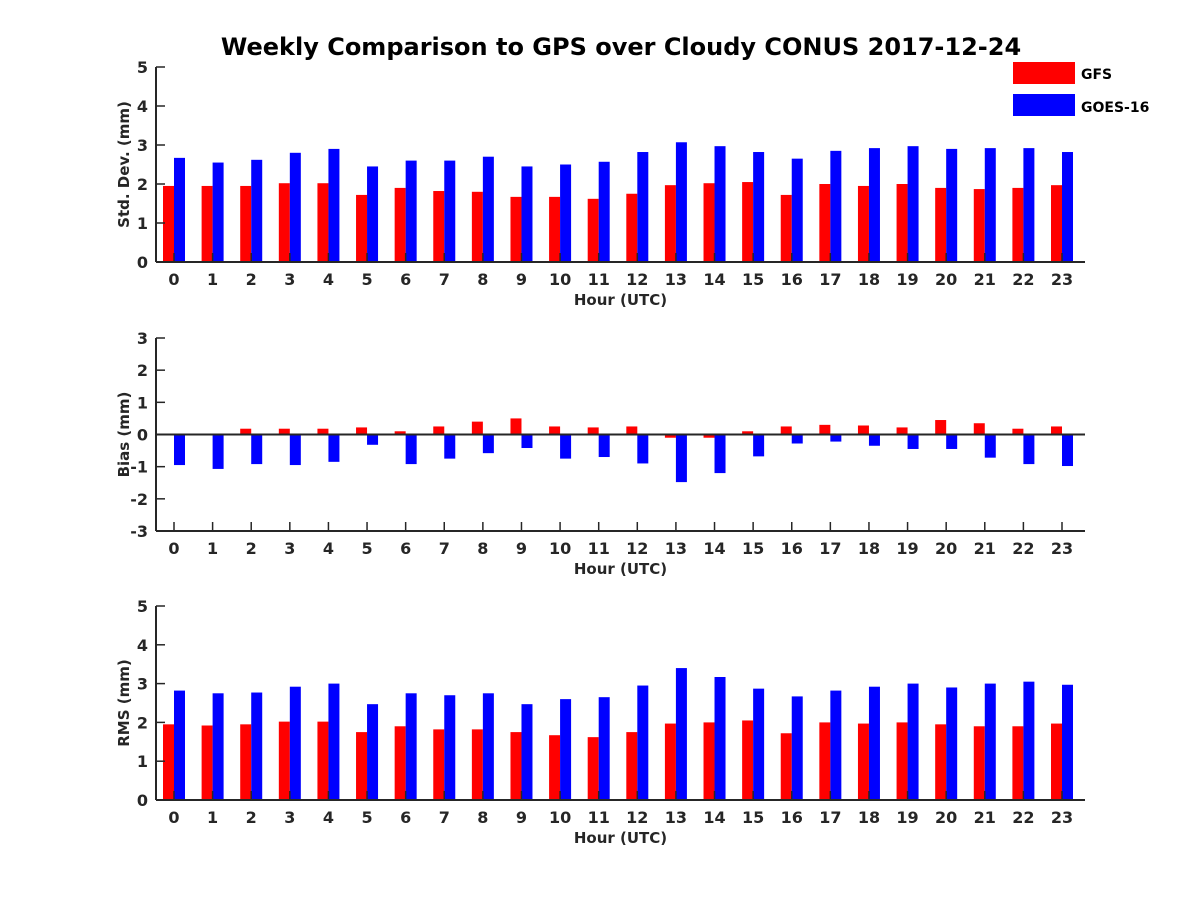 The height and width of the screenshot is (900, 1200). What do you see at coordinates (714, 279) in the screenshot?
I see `x-tick-label-std-dev-14: 14` at bounding box center [714, 279].